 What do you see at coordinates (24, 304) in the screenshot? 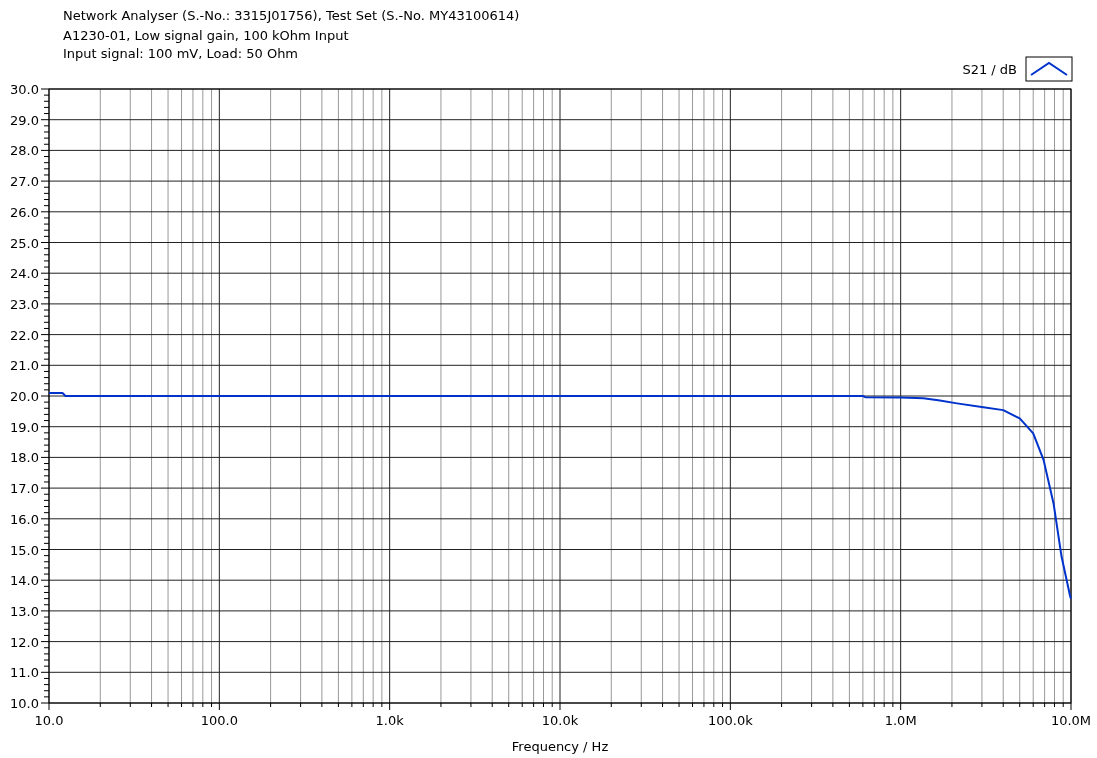
I see `y-tick-label: 23.0` at bounding box center [24, 304].